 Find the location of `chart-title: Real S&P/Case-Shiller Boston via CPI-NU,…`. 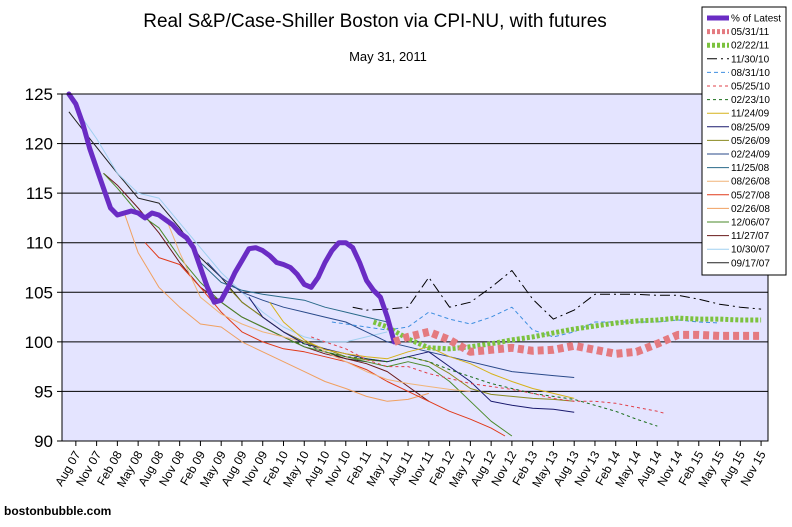

chart-title: Real S&P/Case-Shiller Boston via CPI-NU,… is located at coordinates (375, 21).